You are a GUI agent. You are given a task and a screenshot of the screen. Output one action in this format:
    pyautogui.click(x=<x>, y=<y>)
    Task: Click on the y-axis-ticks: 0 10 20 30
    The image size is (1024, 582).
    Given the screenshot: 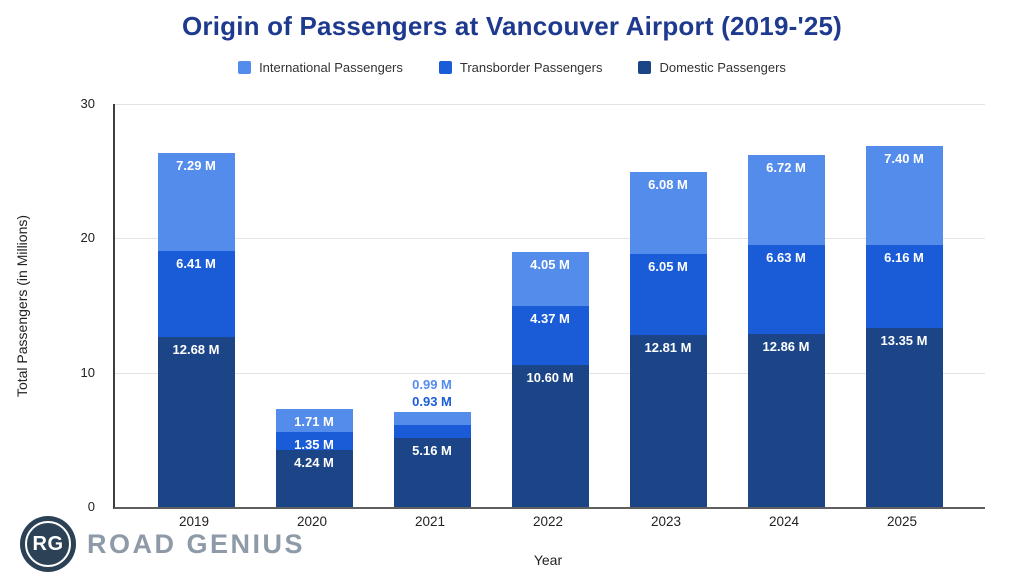 What is the action you would take?
    pyautogui.click(x=79, y=305)
    